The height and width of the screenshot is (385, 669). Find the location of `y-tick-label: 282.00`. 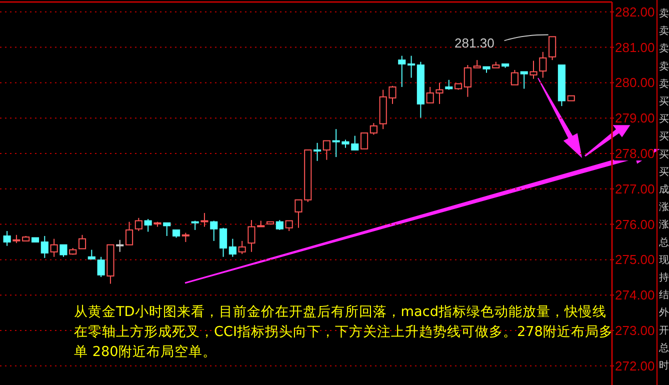

y-tick-label: 282.00 is located at coordinates (635, 12).